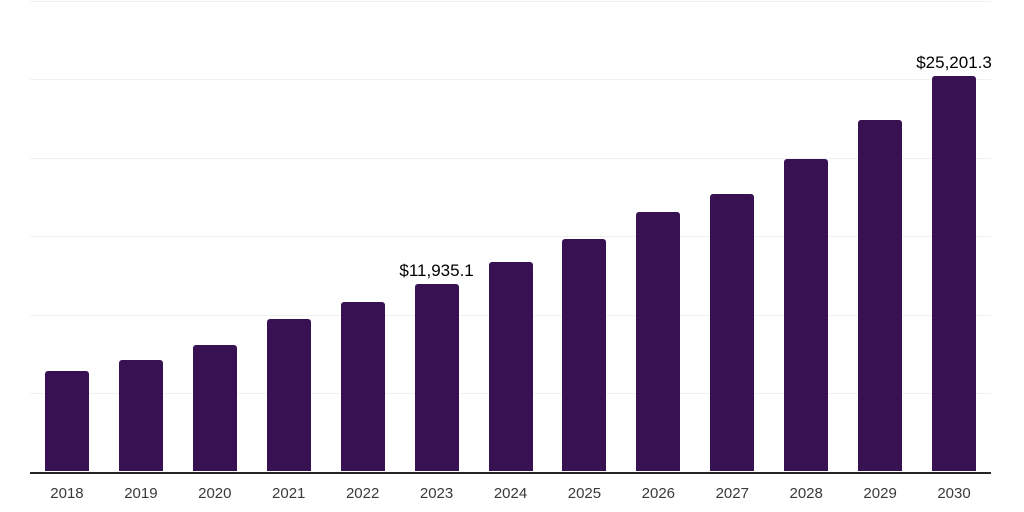 This screenshot has width=1024, height=512. What do you see at coordinates (658, 493) in the screenshot?
I see `x-tick-label: 2026` at bounding box center [658, 493].